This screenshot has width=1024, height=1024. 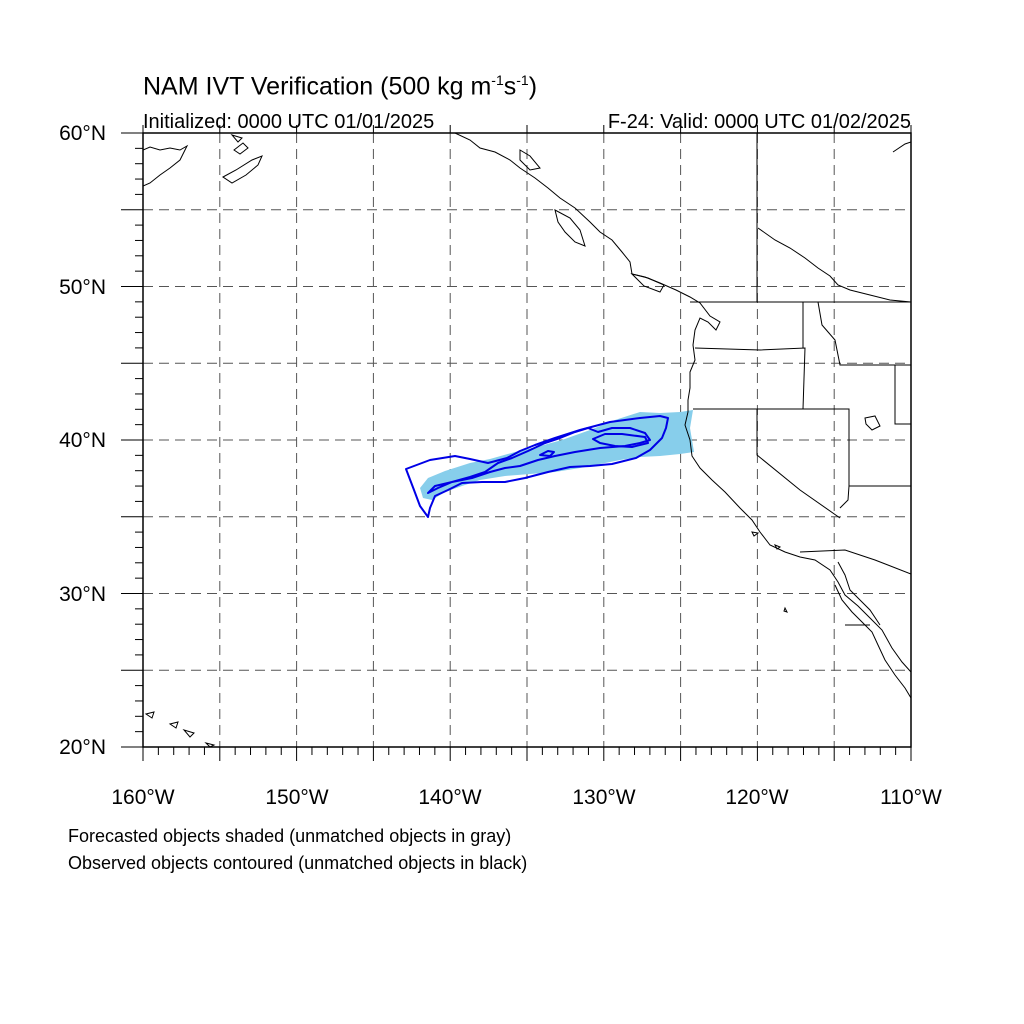 What do you see at coordinates (800, 379) in the screenshot?
I see `political-boundaries` at bounding box center [800, 379].